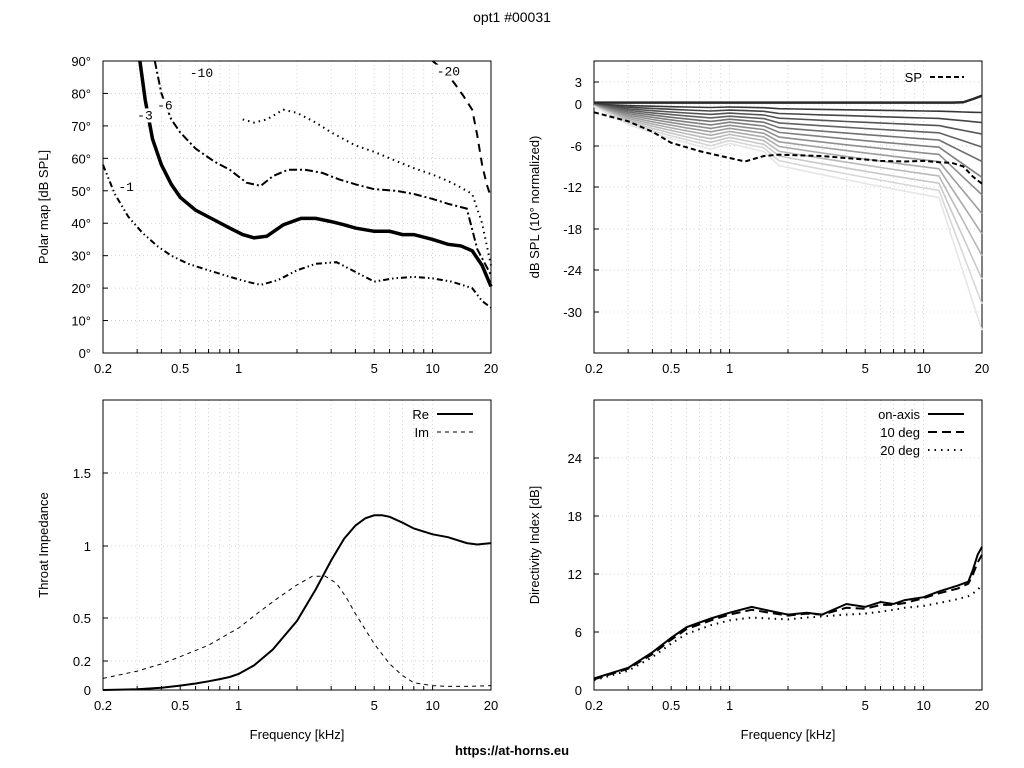 The image size is (1024, 768). Describe the element at coordinates (534, 545) in the screenshot. I see `y-axis-label: Directivity Index [dB]` at that location.